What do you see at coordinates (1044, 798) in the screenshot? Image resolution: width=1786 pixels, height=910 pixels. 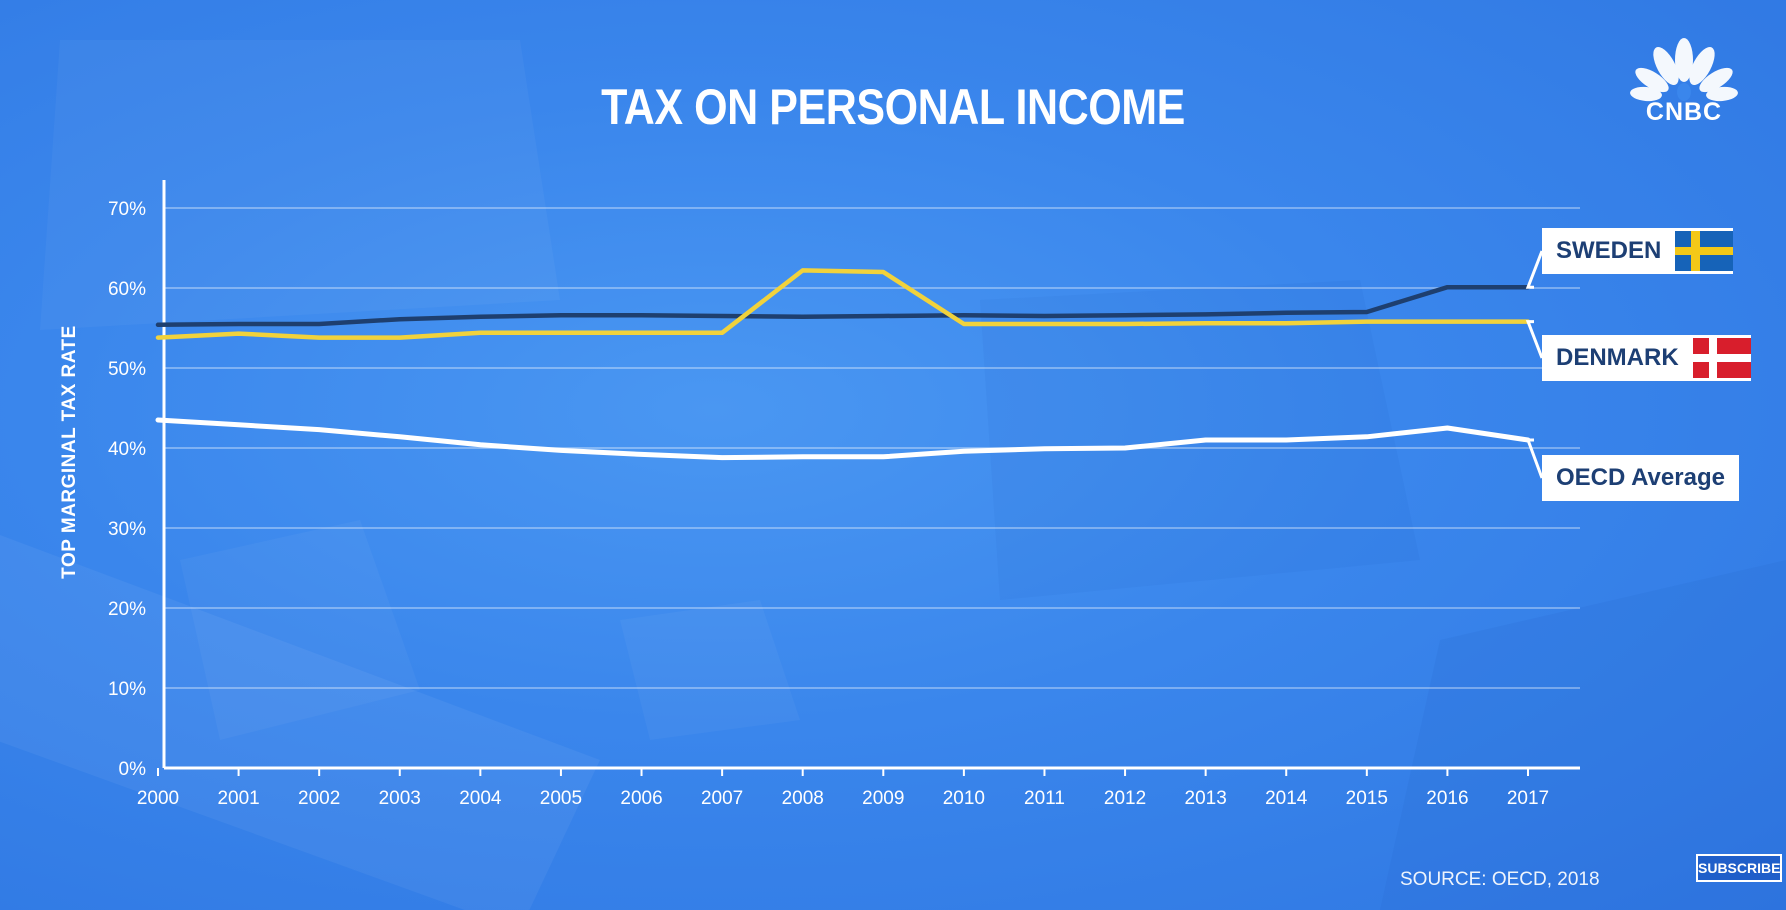 I see `x-tick-label: 2011` at bounding box center [1044, 798].